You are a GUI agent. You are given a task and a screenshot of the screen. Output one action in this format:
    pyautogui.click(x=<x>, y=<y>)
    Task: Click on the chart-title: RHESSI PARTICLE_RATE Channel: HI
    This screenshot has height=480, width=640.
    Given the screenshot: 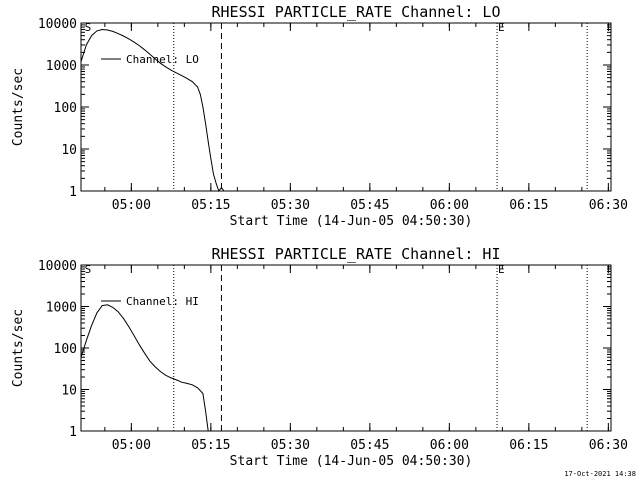 What is the action you would take?
    pyautogui.click(x=356, y=254)
    